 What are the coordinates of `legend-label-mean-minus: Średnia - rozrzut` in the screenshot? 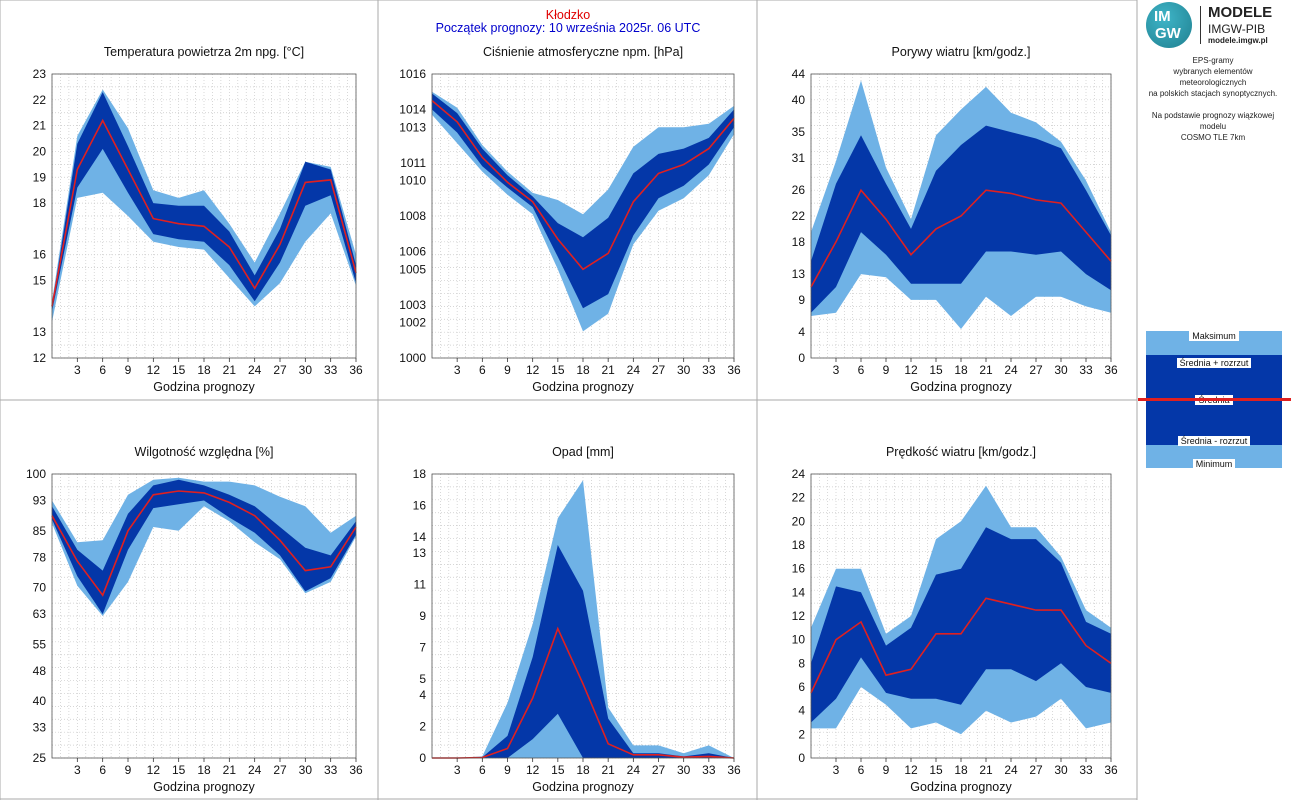 It's located at (1214, 441).